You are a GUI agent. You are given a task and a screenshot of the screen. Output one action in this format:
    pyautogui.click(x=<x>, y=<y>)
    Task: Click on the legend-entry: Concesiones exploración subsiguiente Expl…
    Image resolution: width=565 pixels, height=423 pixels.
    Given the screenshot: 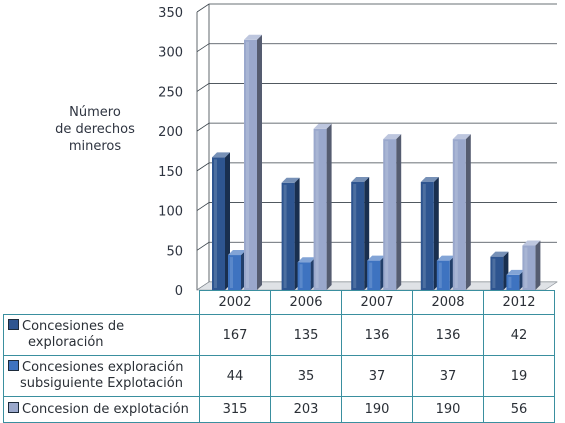 What is the action you would take?
    pyautogui.click(x=101, y=376)
    